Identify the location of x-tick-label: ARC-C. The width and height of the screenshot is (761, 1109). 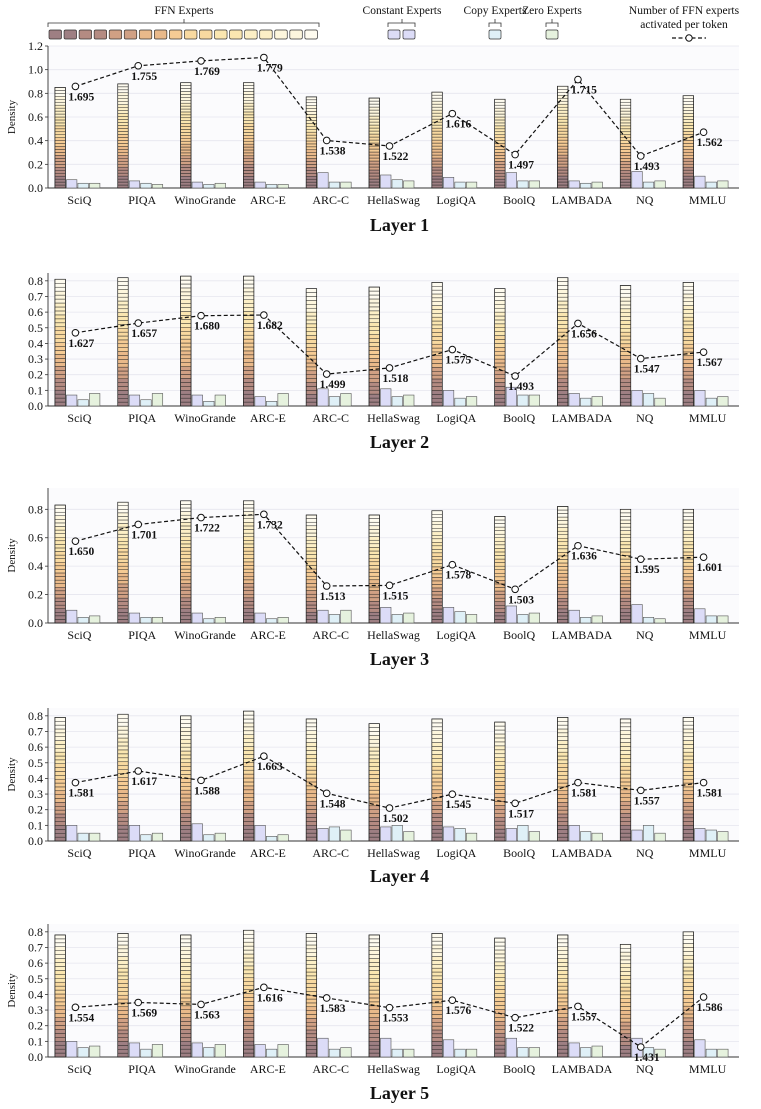
(330, 418).